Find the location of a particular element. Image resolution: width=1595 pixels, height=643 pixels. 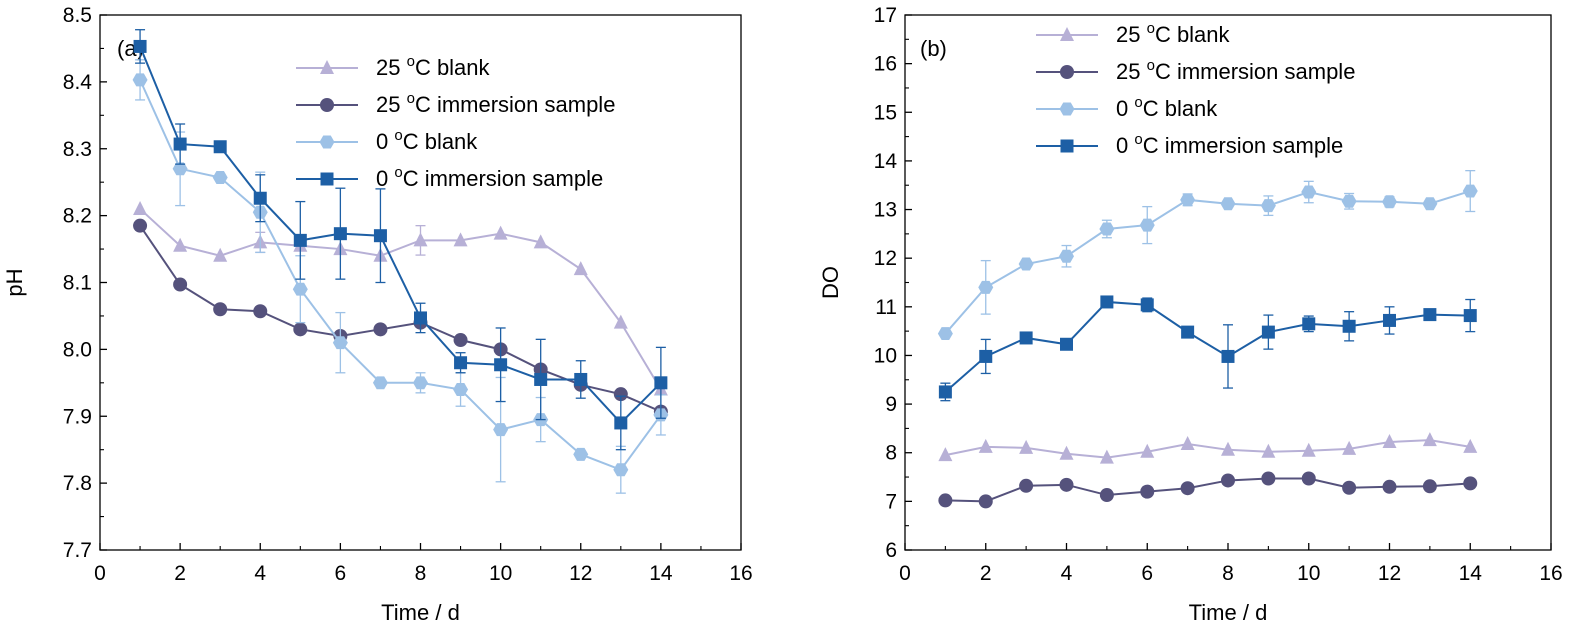

y-tick-label: 14 is located at coordinates (886, 161).